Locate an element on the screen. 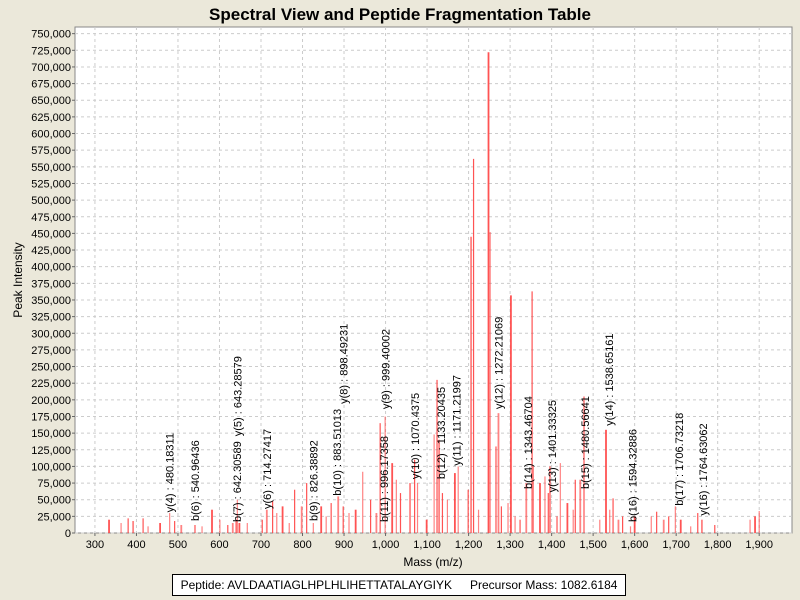  x-tick-label: 900 is located at coordinates (344, 545).